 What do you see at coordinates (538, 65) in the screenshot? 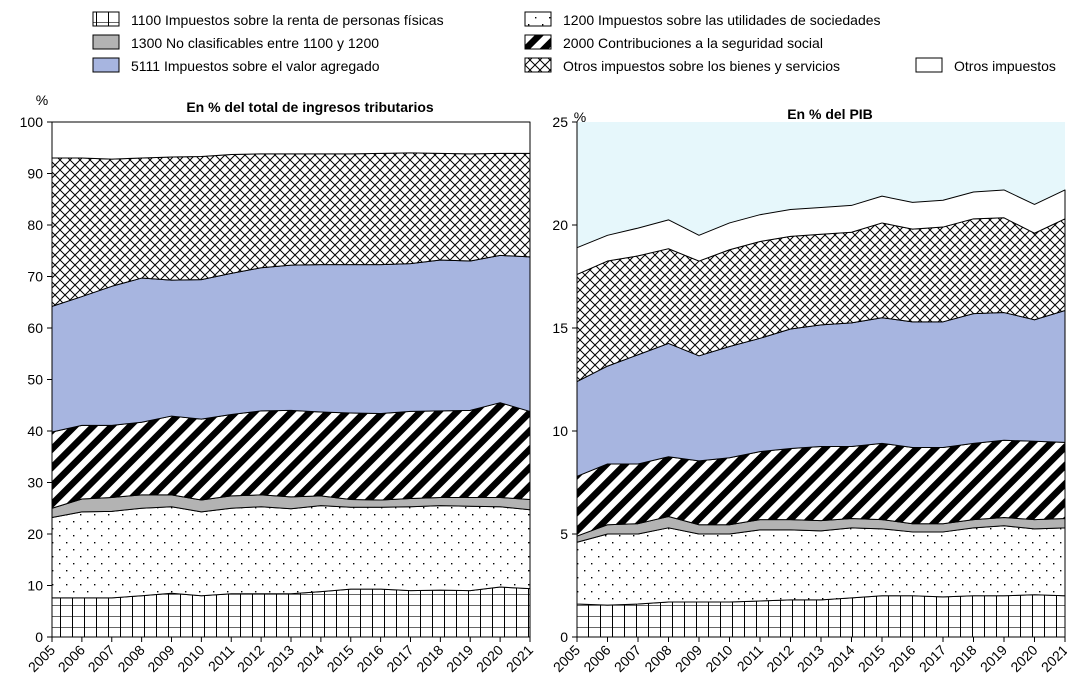
I see `legend-swatch-s5other` at bounding box center [538, 65].